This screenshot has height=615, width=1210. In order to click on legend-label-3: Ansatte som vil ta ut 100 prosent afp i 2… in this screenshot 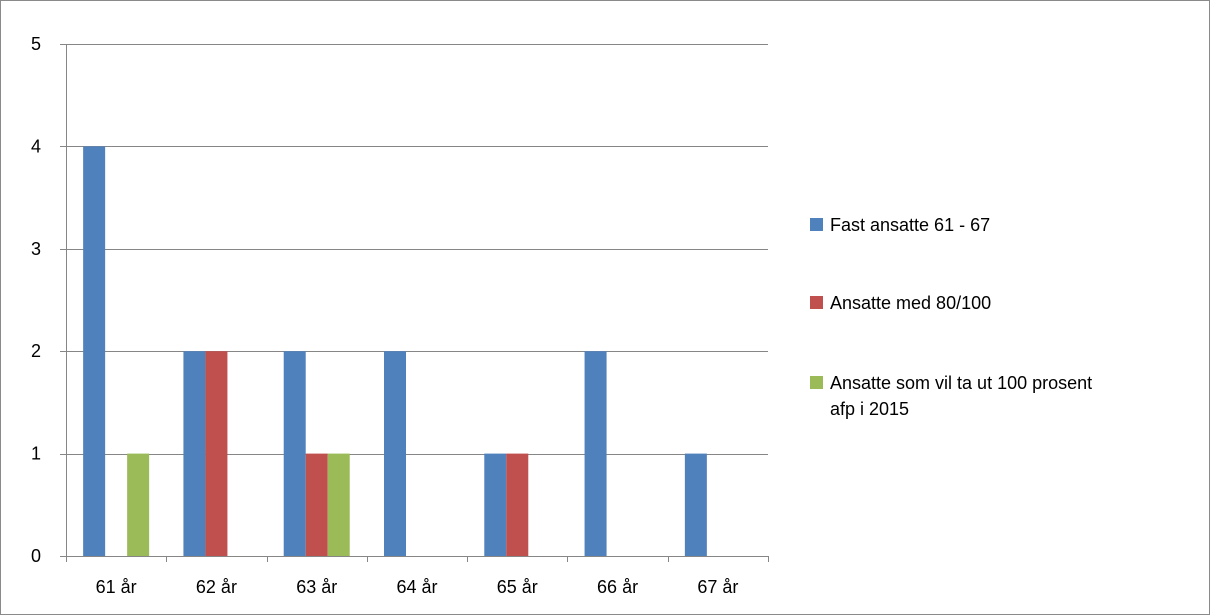, I will do `click(961, 396)`.